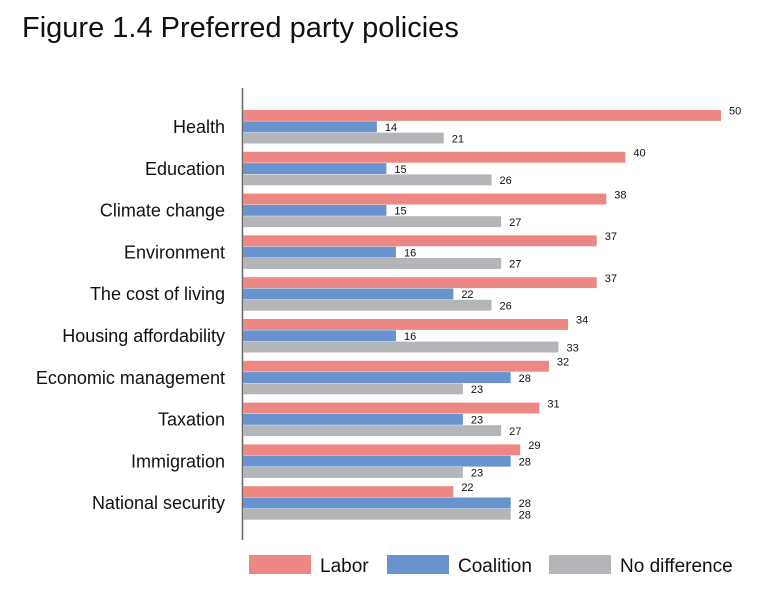 The image size is (772, 601). I want to click on chart-title: Figure 1.4 Preferred party policies, so click(240, 28).